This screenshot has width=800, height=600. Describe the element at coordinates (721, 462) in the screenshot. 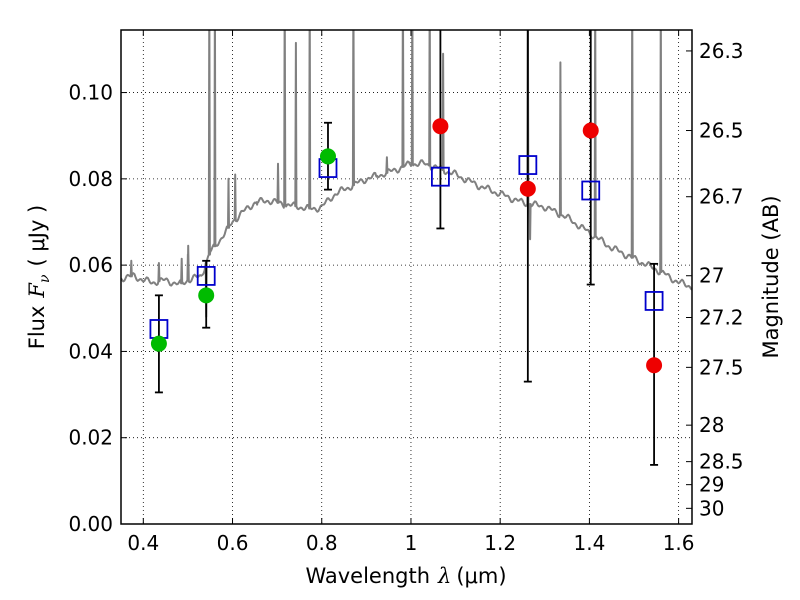

I see `right-tick-label: 28.5` at that location.